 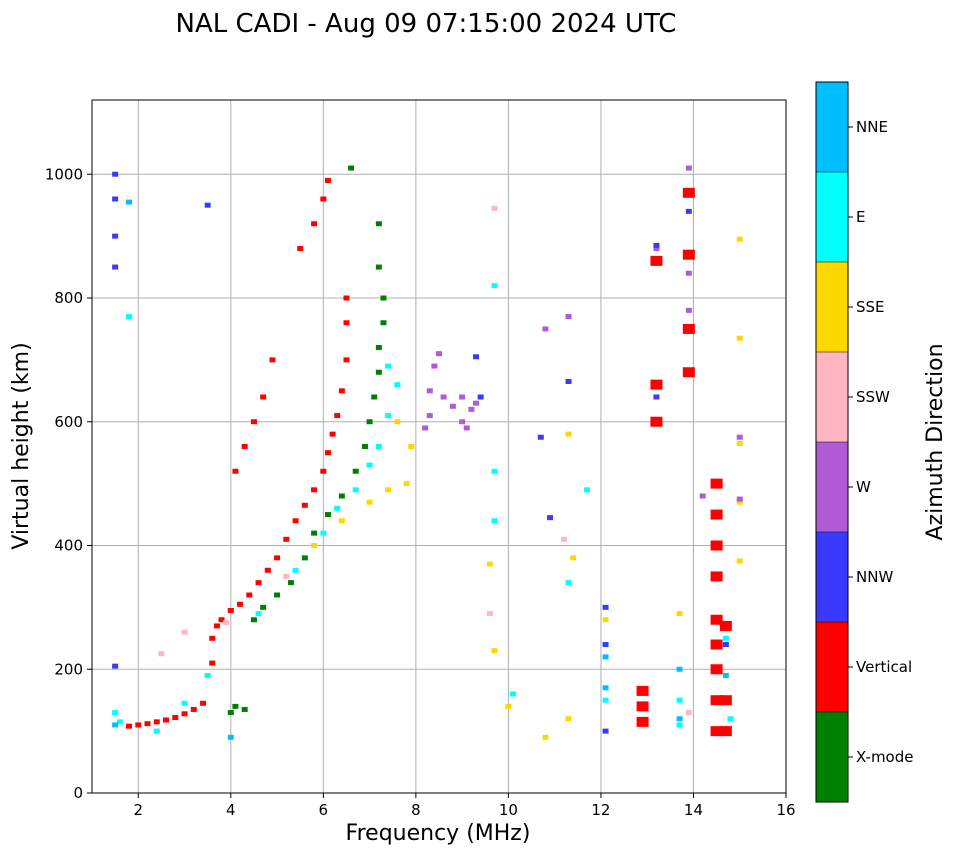 What do you see at coordinates (68, 669) in the screenshot?
I see `y-tick-label: 200` at bounding box center [68, 669].